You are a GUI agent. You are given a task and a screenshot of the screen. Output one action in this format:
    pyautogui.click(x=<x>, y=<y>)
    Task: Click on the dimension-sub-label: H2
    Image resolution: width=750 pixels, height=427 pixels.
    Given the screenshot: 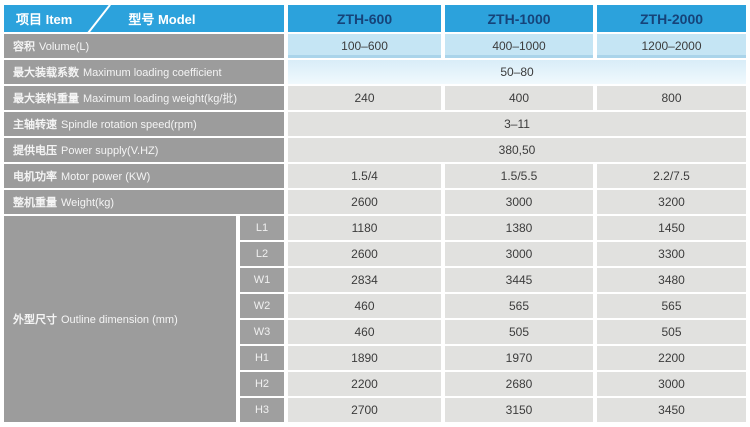 What is the action you would take?
    pyautogui.click(x=262, y=384)
    